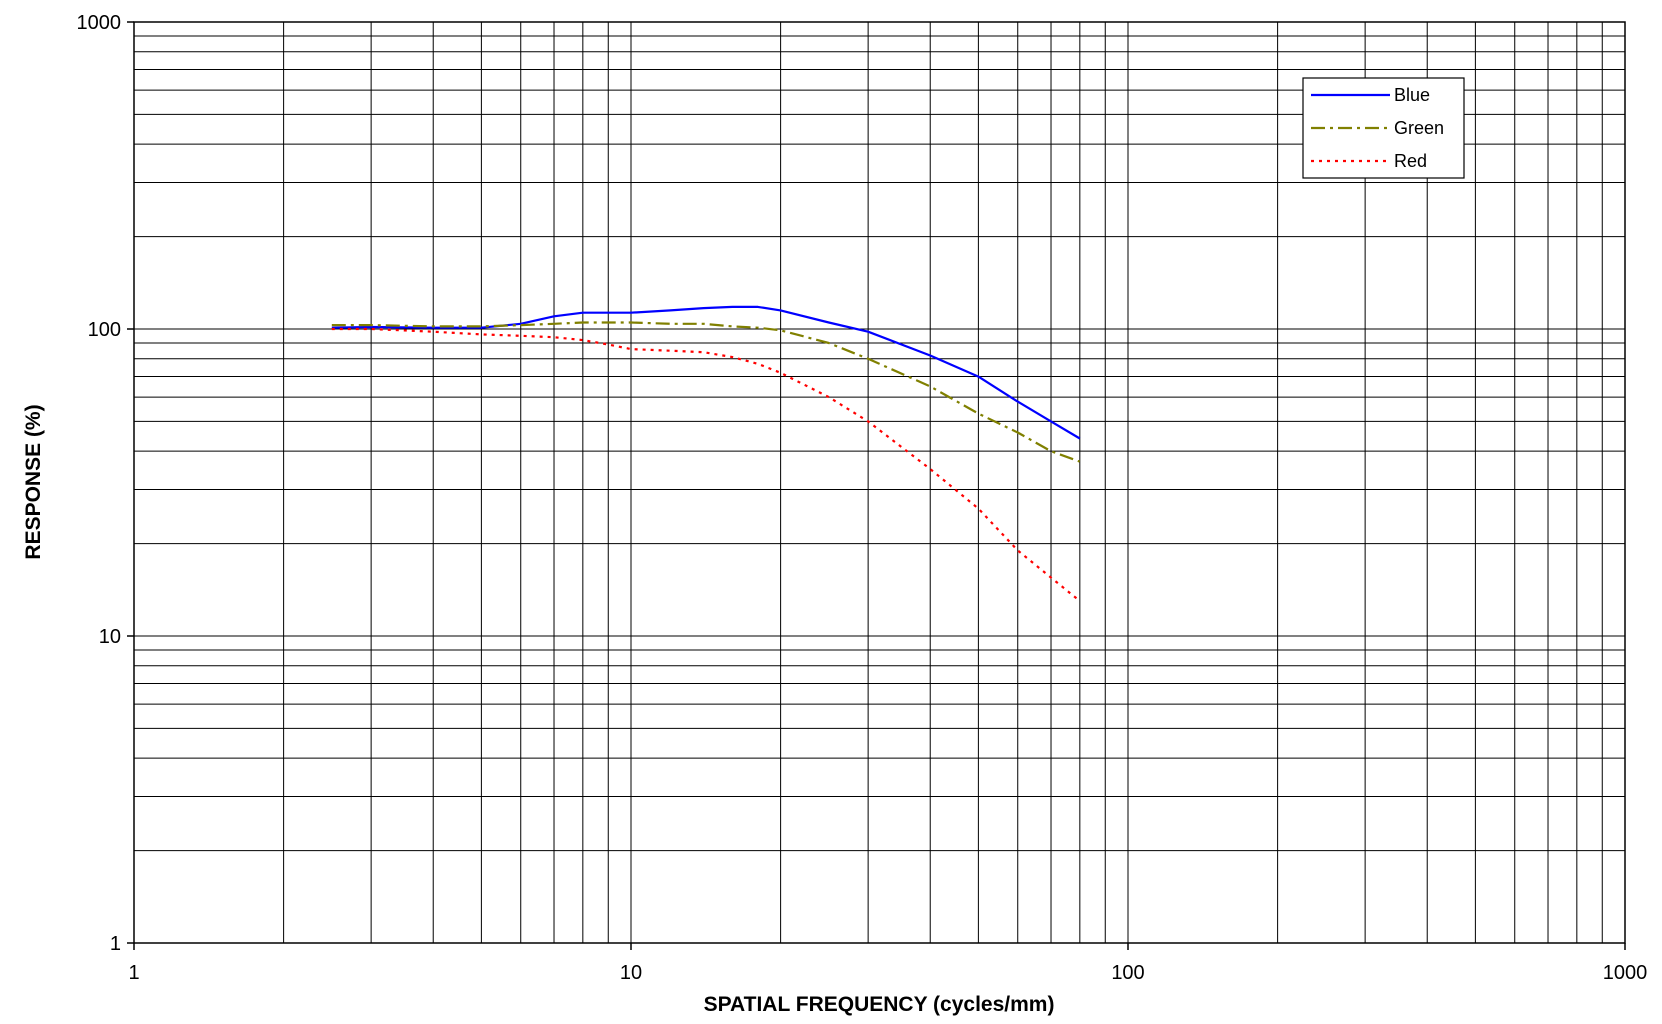 The height and width of the screenshot is (1024, 1662). Describe the element at coordinates (110, 637) in the screenshot. I see `y-tick-label: 10` at that location.